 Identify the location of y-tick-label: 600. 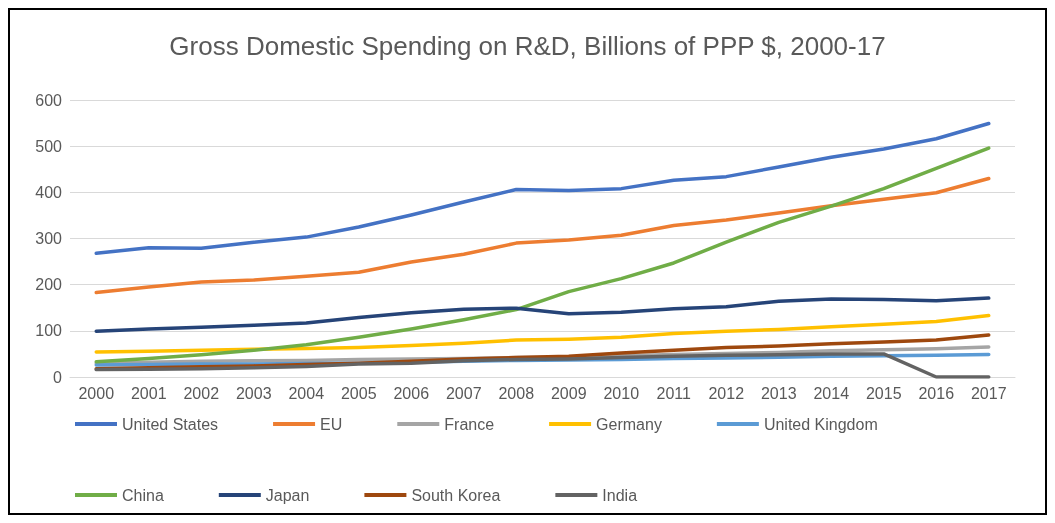
(49, 100).